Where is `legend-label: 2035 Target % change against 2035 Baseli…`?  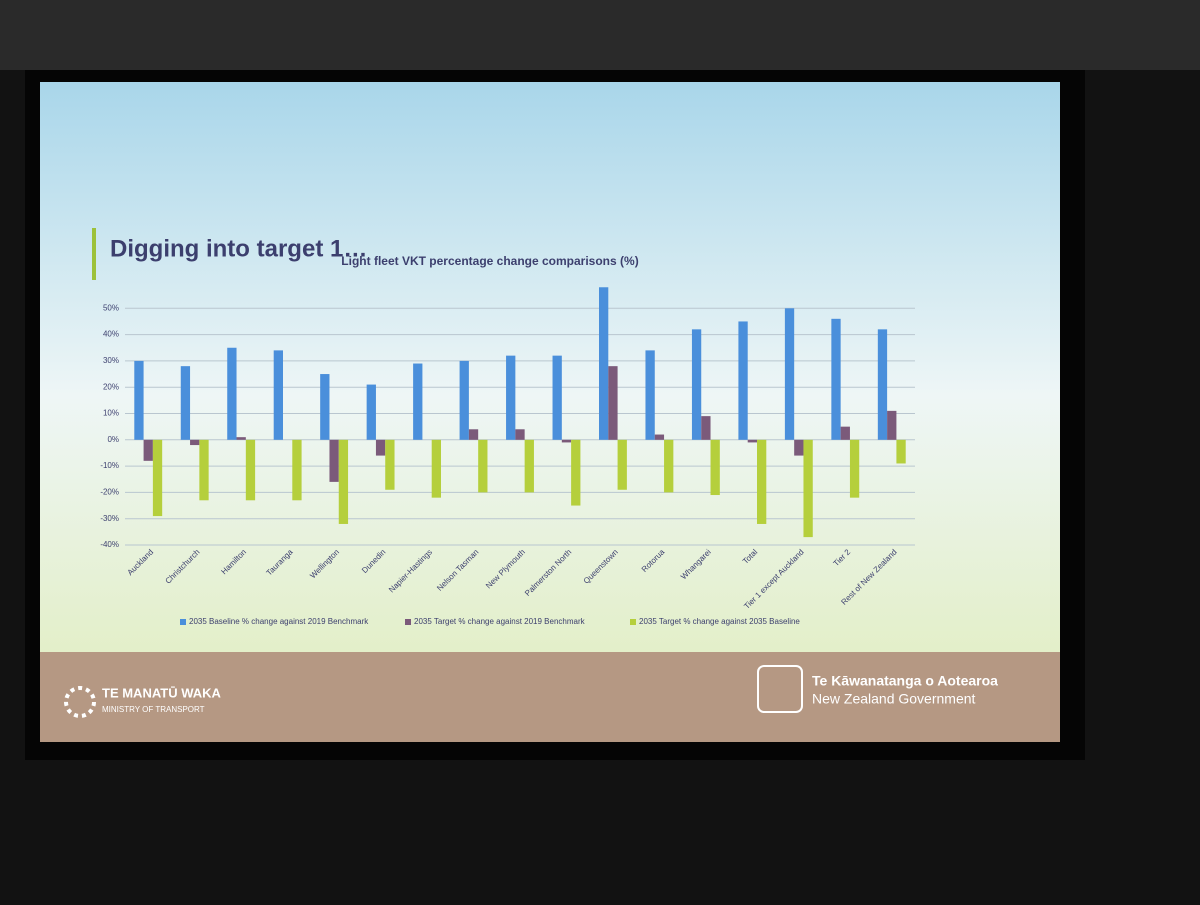
legend-label: 2035 Target % change against 2035 Baseli… is located at coordinates (719, 621).